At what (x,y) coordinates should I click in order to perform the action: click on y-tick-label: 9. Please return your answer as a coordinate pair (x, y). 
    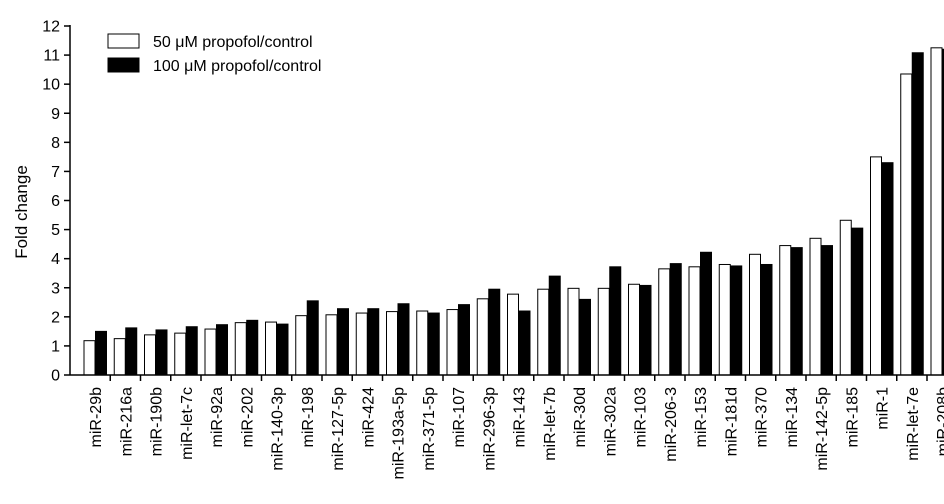
    Looking at the image, I should click on (55, 114).